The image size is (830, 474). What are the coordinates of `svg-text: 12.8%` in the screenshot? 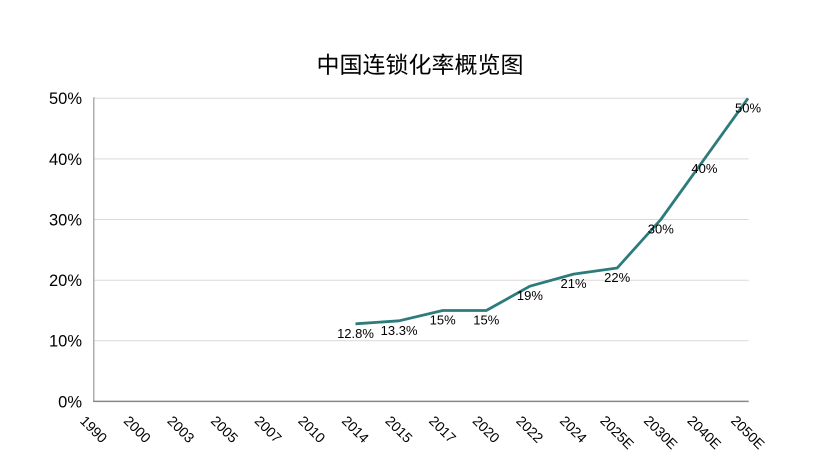 It's located at (355, 333).